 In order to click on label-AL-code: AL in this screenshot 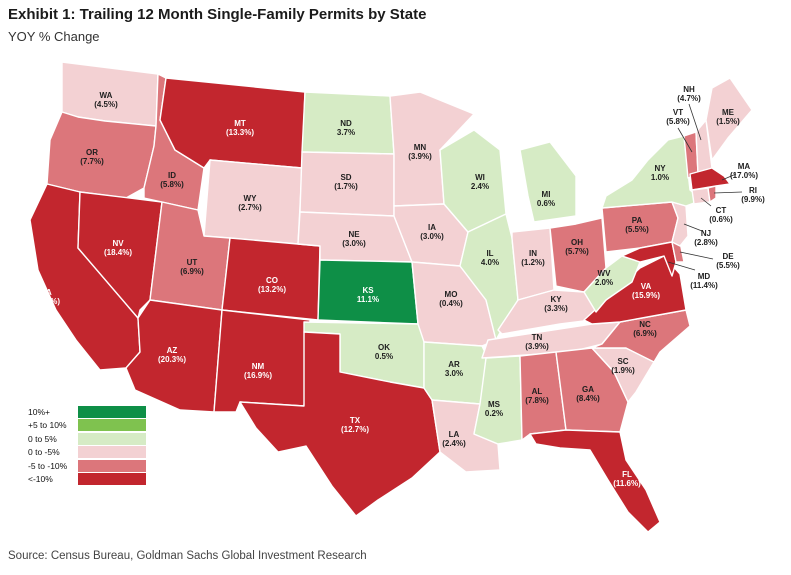, I will do `click(537, 391)`.